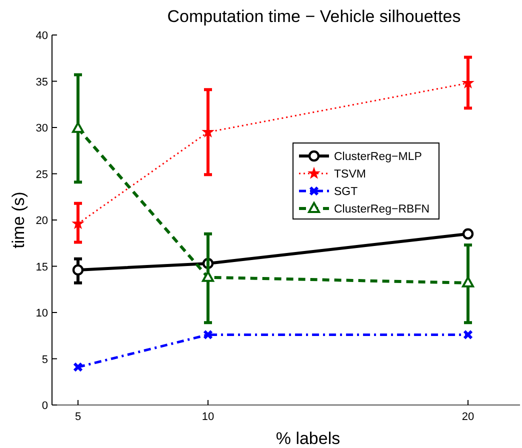  What do you see at coordinates (45, 406) in the screenshot?
I see `y-tick-label: 0` at bounding box center [45, 406].